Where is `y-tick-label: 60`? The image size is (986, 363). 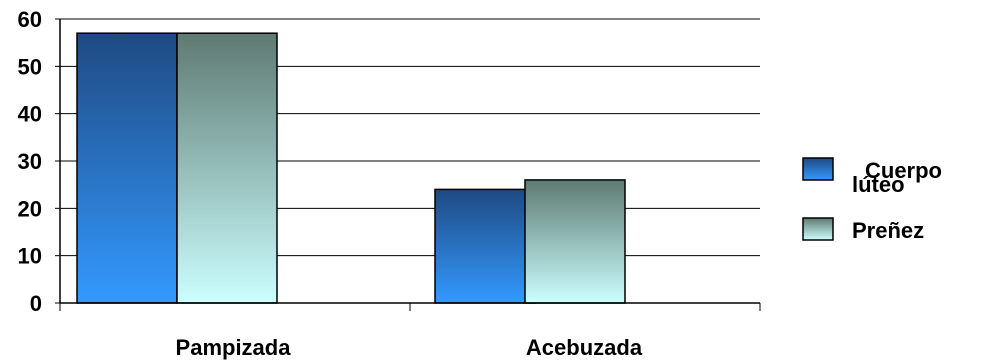 y-tick-label: 60 is located at coordinates (30, 19).